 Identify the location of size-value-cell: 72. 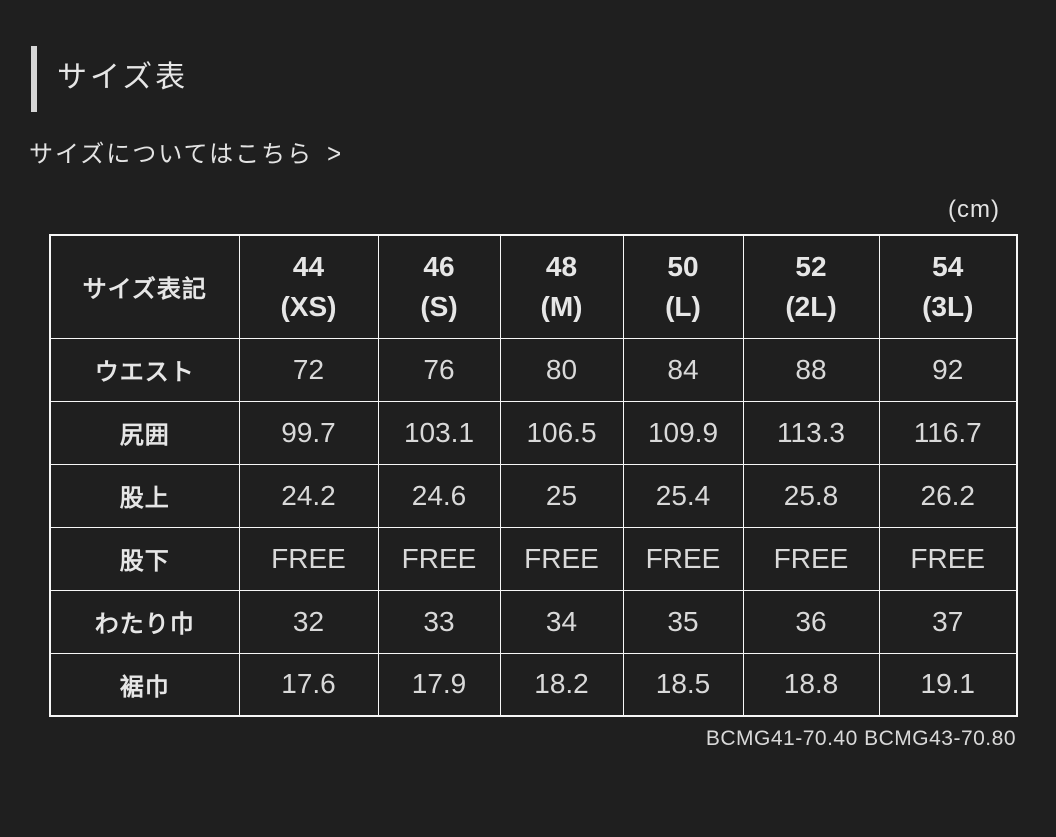
(308, 369).